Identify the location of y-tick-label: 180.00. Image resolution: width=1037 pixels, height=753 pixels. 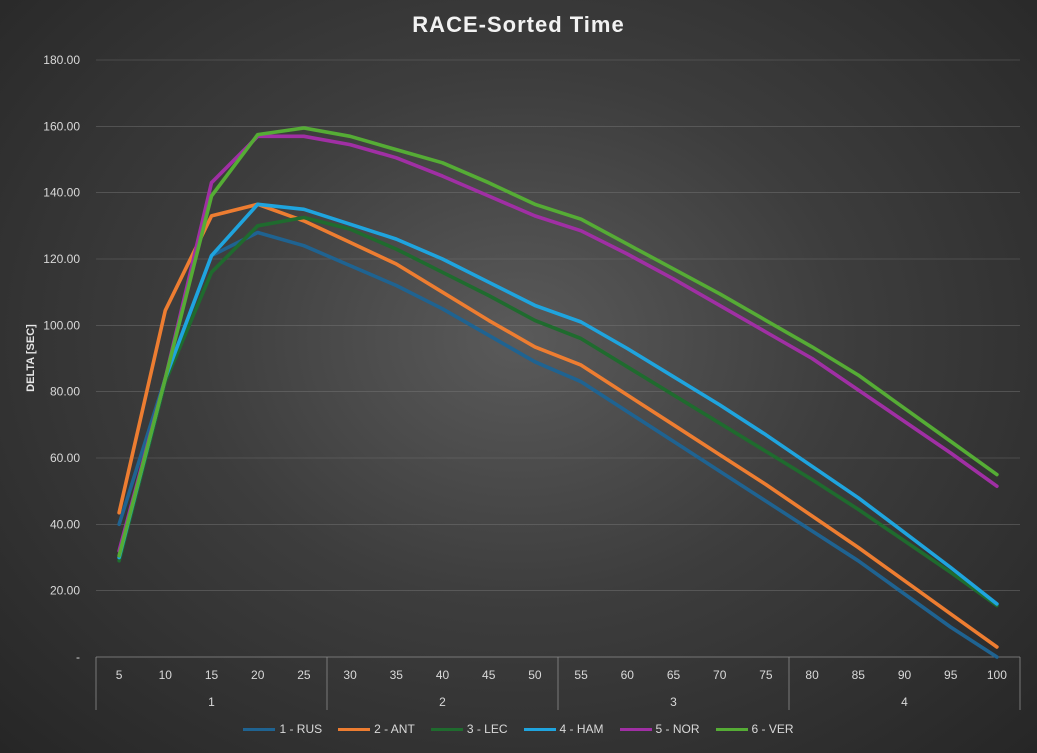
(61, 60).